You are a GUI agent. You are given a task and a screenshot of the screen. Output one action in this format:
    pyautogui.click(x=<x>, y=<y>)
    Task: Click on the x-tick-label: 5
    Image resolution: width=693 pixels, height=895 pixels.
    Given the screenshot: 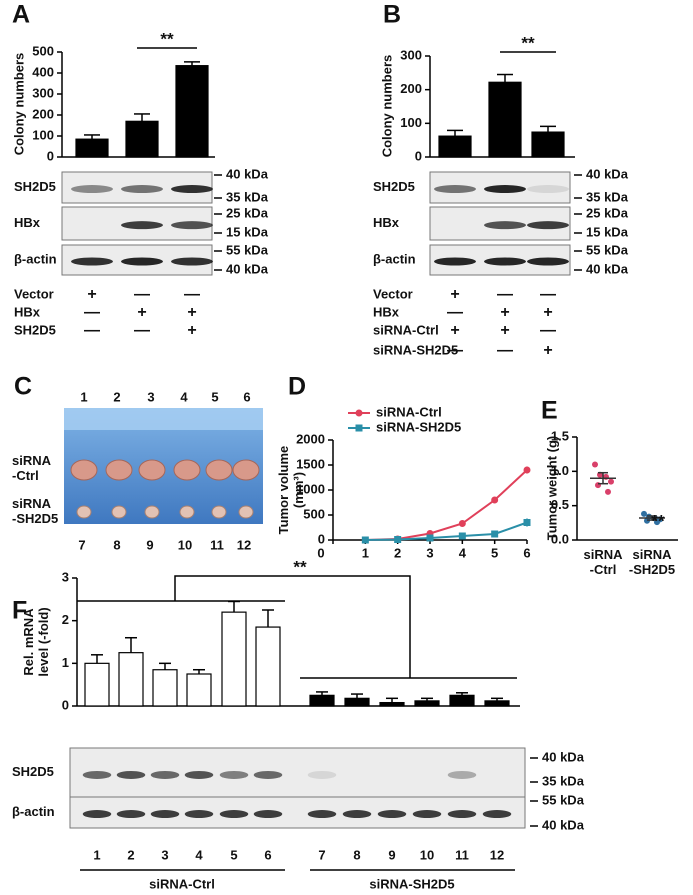 What is the action you would take?
    pyautogui.click(x=494, y=552)
    